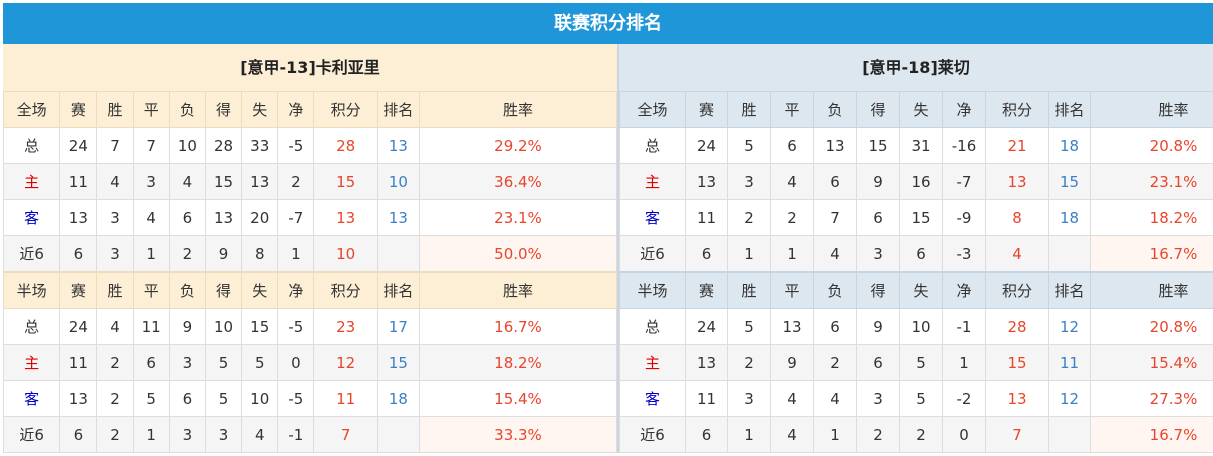  I want to click on table-row: 主 11 2 6 3 5 5 0 12 15 18.2%, so click(310, 362).